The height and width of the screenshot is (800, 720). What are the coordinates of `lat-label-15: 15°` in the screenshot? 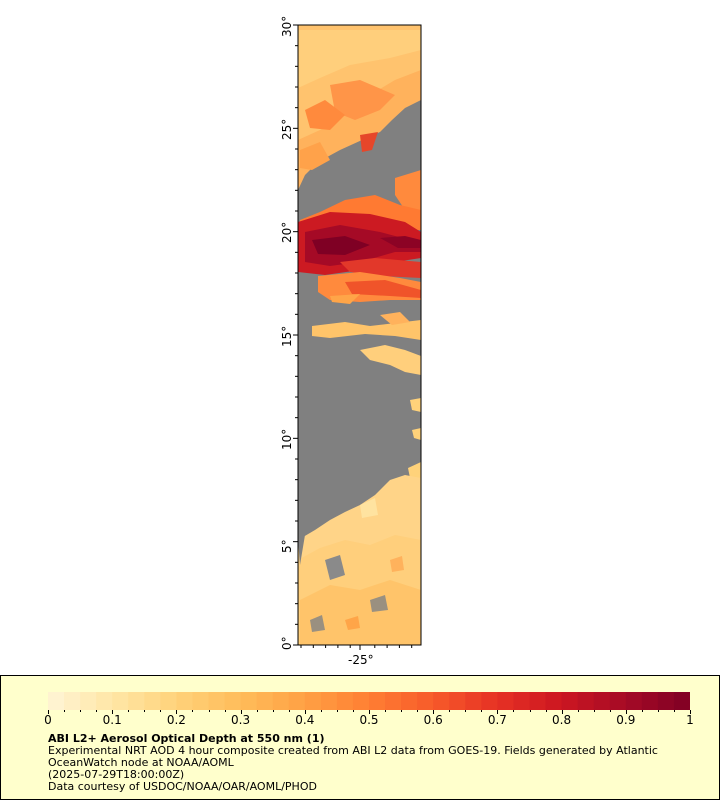 It's located at (287, 336).